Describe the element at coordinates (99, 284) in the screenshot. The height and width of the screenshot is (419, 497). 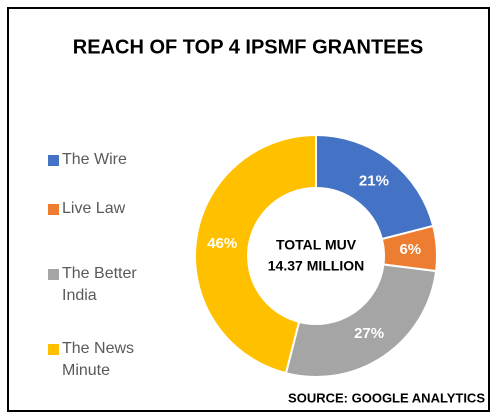
I see `legend-label: The Better India` at that location.